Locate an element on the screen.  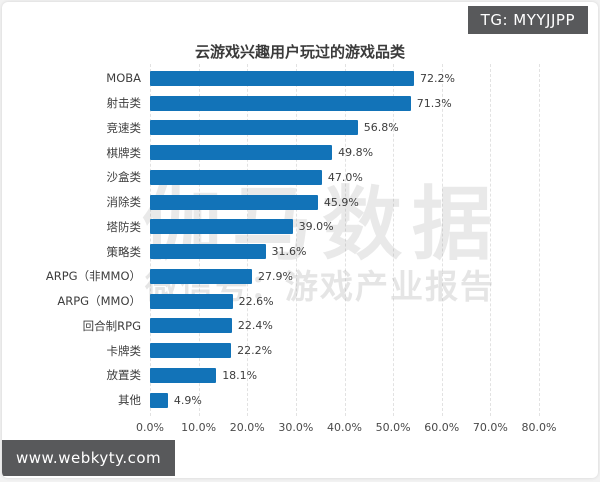
bar-row: 塔防类 39.0% is located at coordinates (300, 227).